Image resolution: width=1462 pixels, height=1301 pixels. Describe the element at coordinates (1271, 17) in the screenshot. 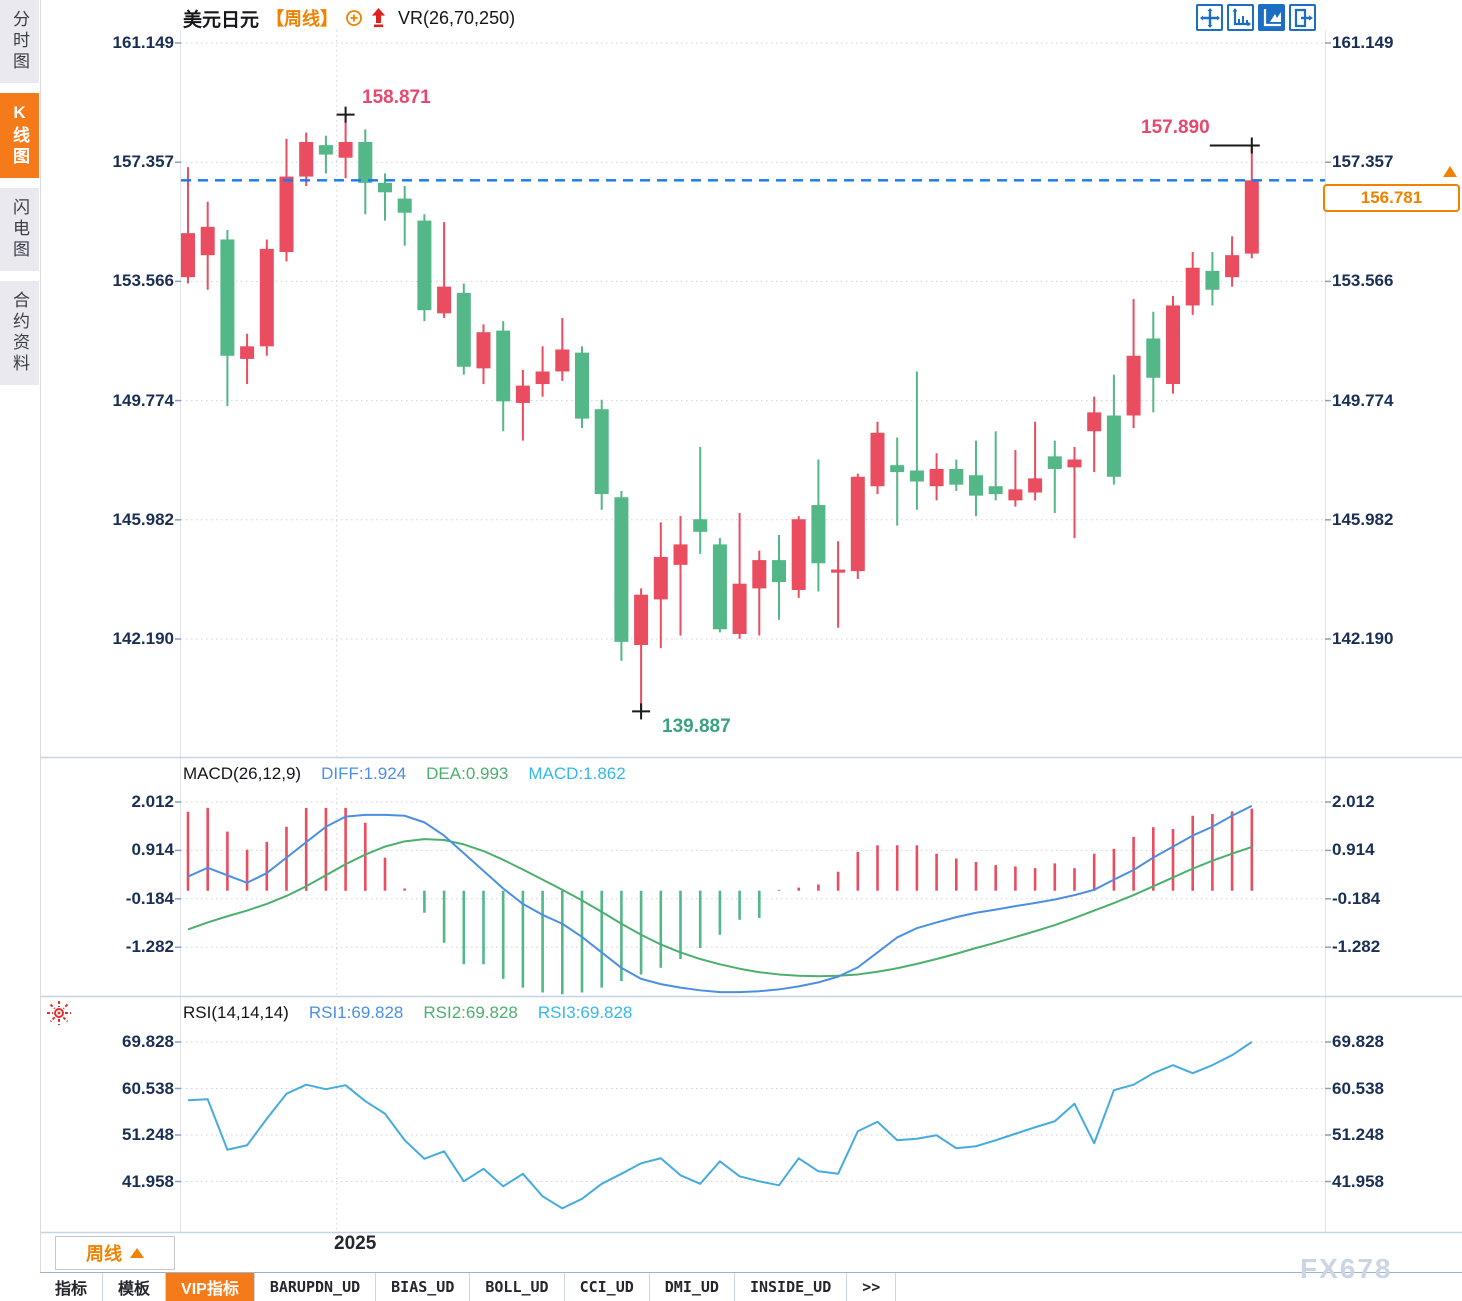

I see `chart-play-icon` at that location.